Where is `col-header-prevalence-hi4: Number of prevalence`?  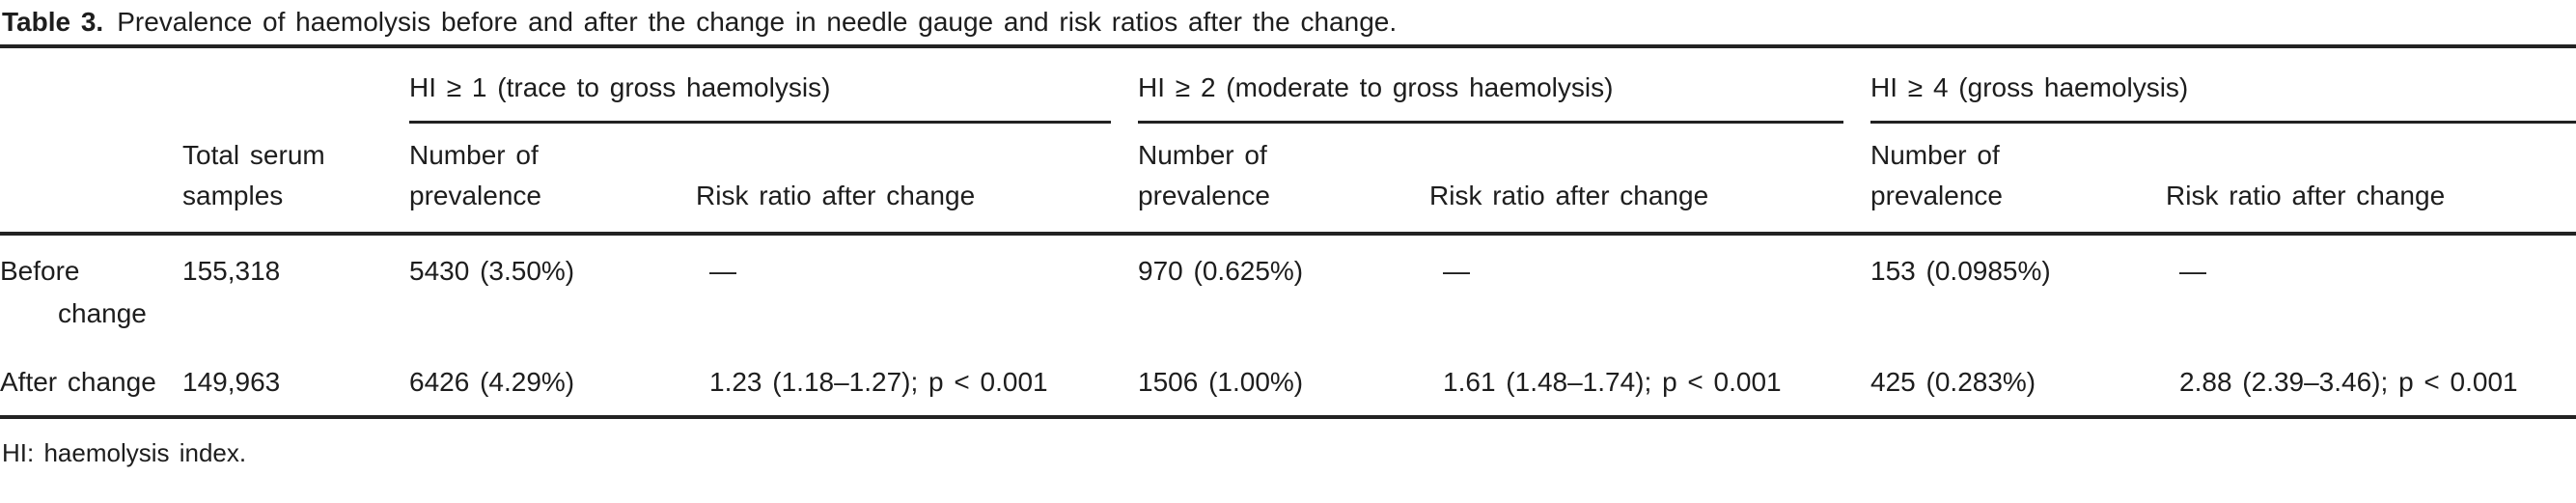 col-header-prevalence-hi4: Number of prevalence is located at coordinates (2018, 180).